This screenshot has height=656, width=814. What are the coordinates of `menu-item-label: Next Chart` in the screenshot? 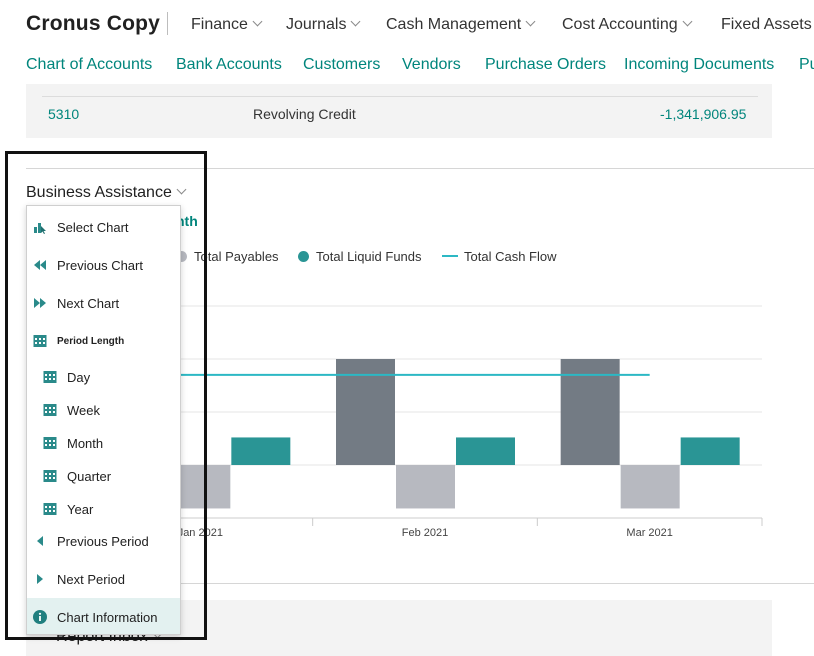 It's located at (88, 303).